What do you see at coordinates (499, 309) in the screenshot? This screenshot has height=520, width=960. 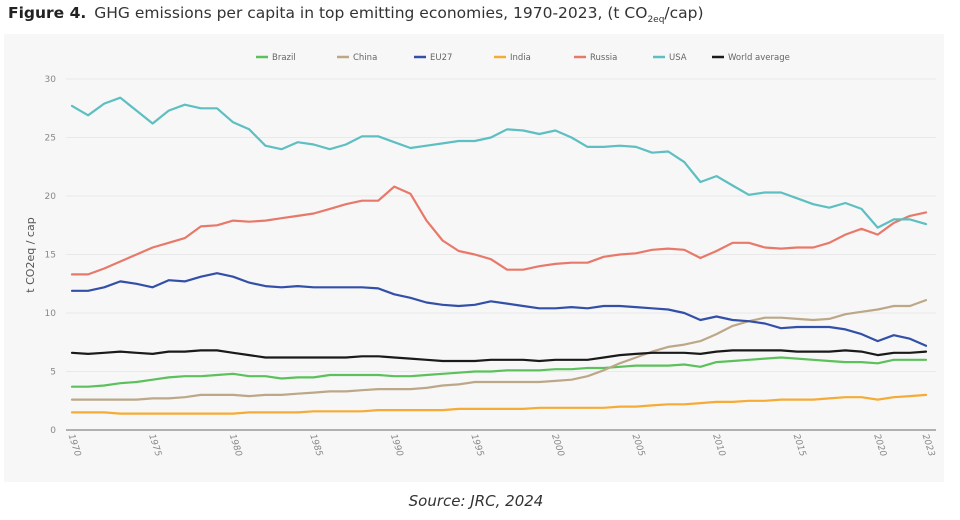 I see `series-line-eu27` at bounding box center [499, 309].